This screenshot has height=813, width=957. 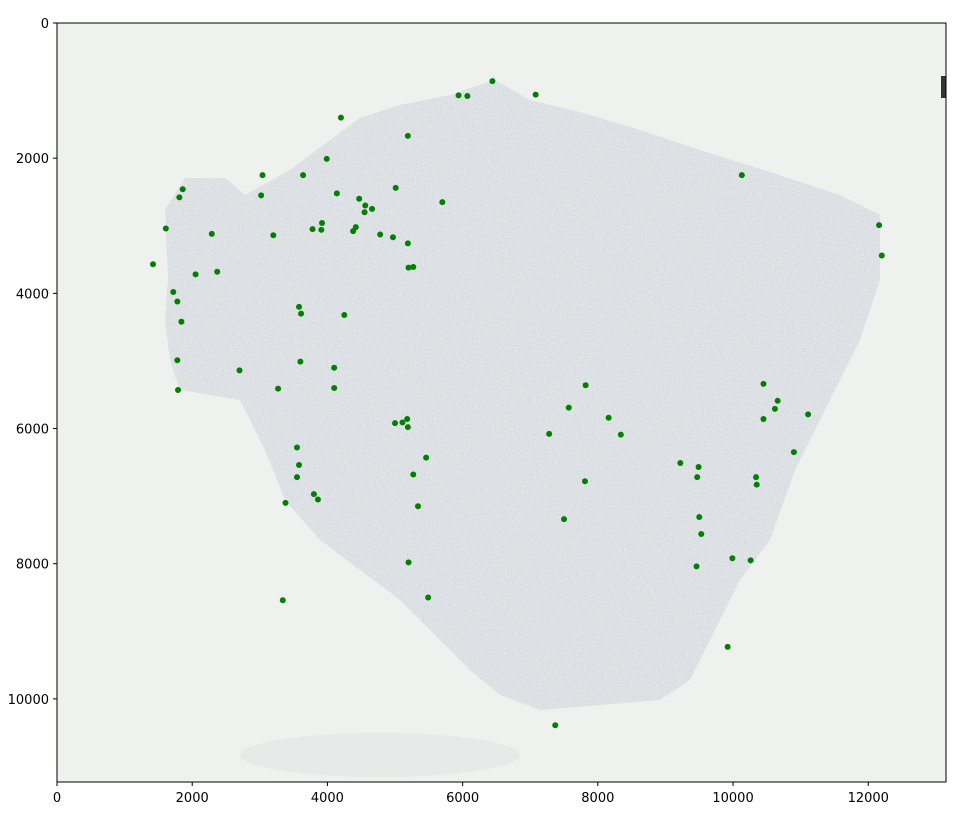 I want to click on y-tick-label-0: 0, so click(x=45, y=24).